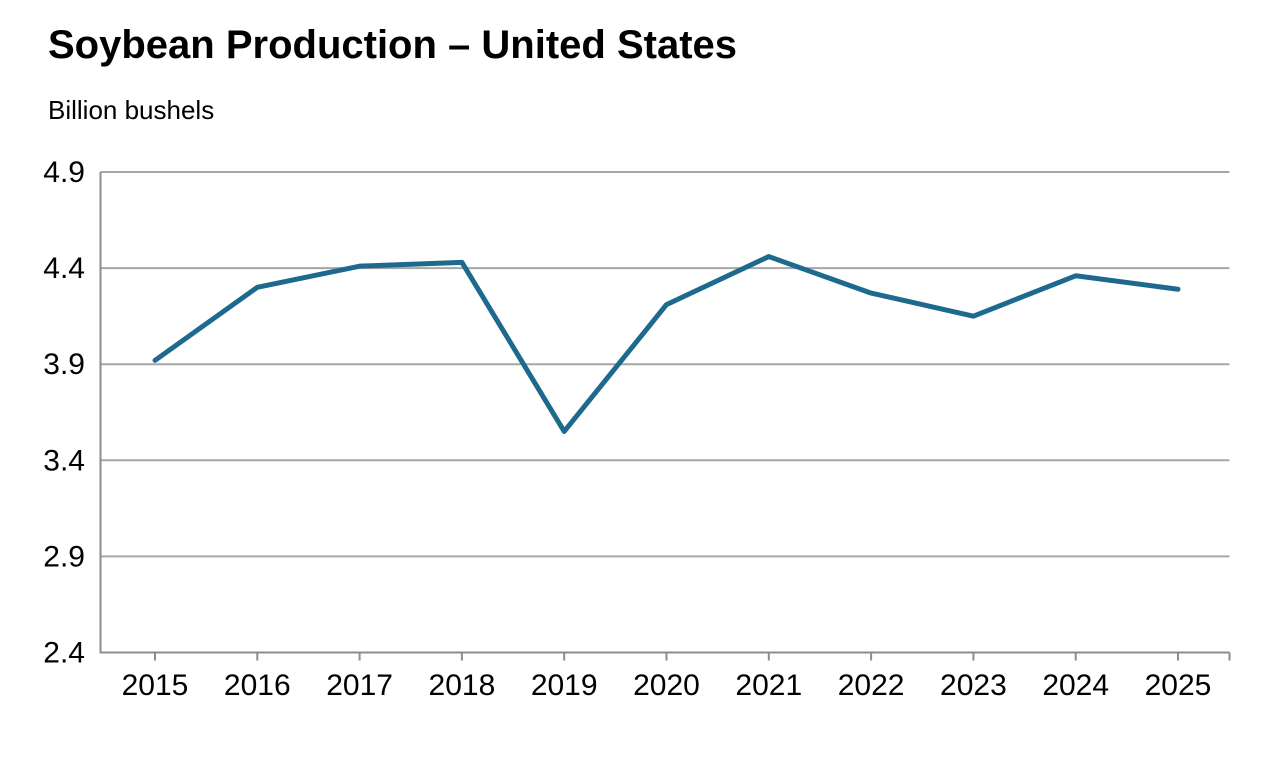 The width and height of the screenshot is (1283, 758). Describe the element at coordinates (564, 685) in the screenshot. I see `x-tick-label: 2019` at that location.